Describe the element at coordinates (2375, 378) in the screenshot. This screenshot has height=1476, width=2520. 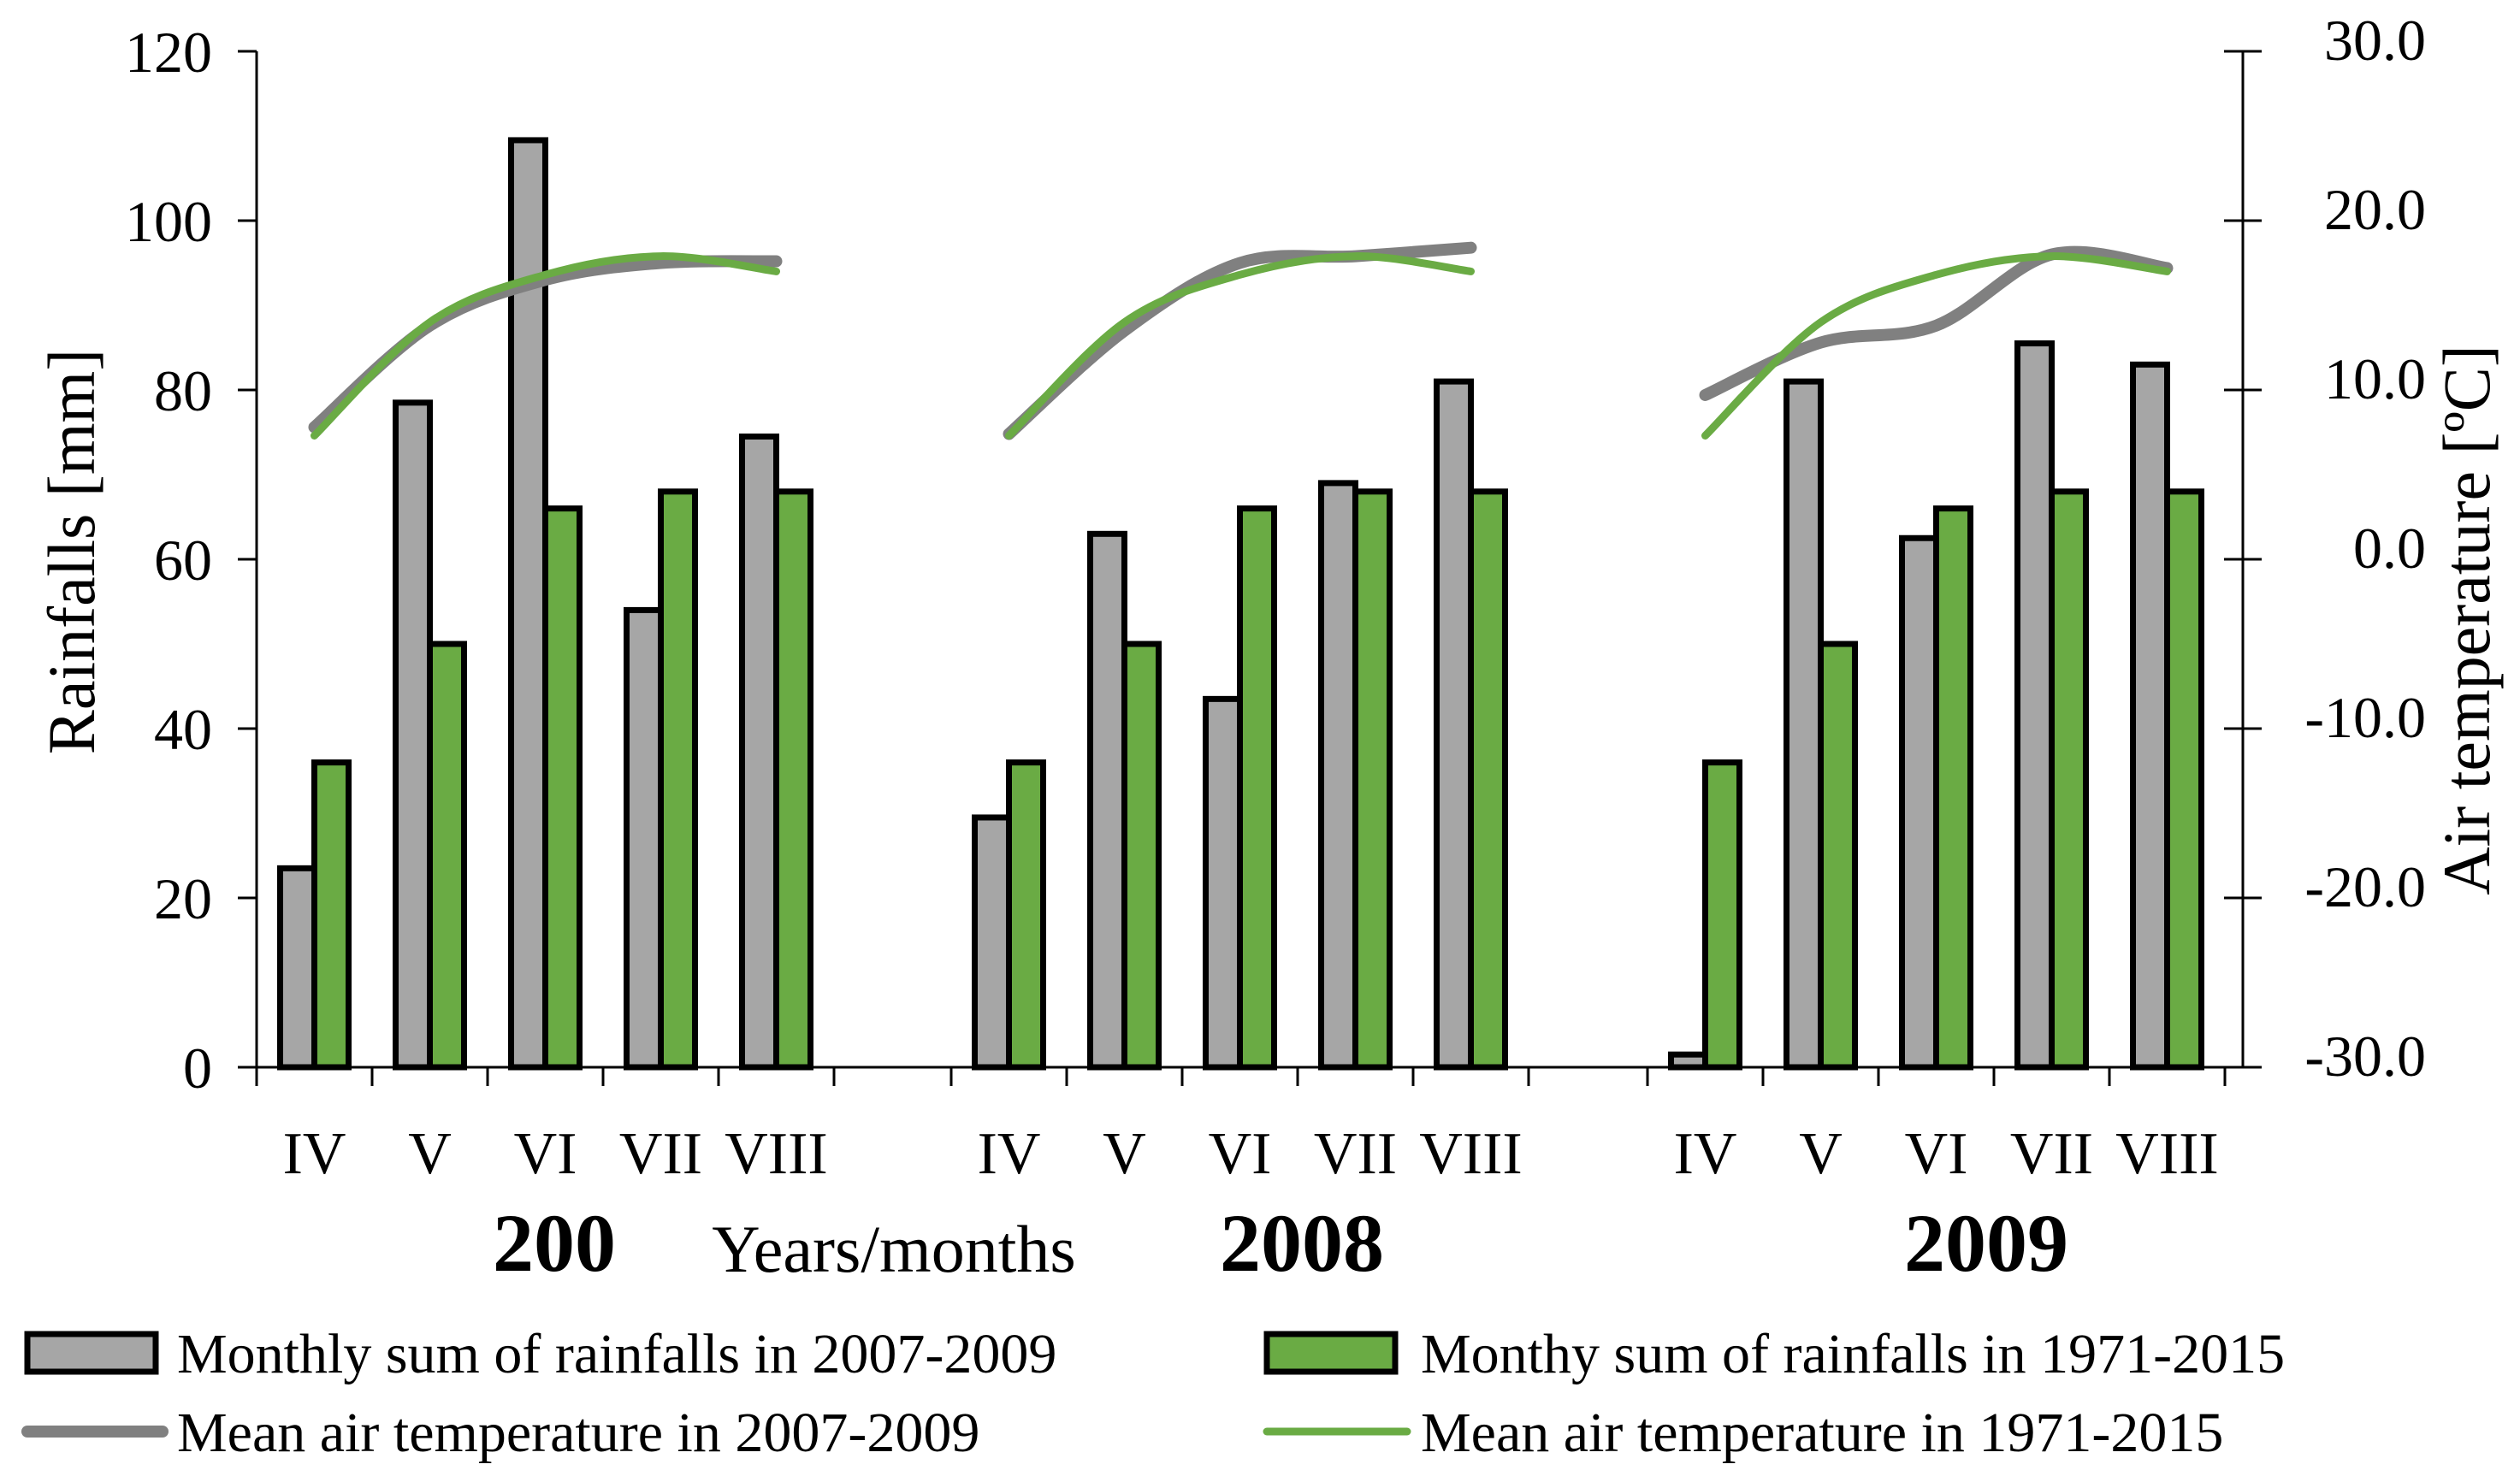
I see `y2-tick-label: 10.0` at that location.